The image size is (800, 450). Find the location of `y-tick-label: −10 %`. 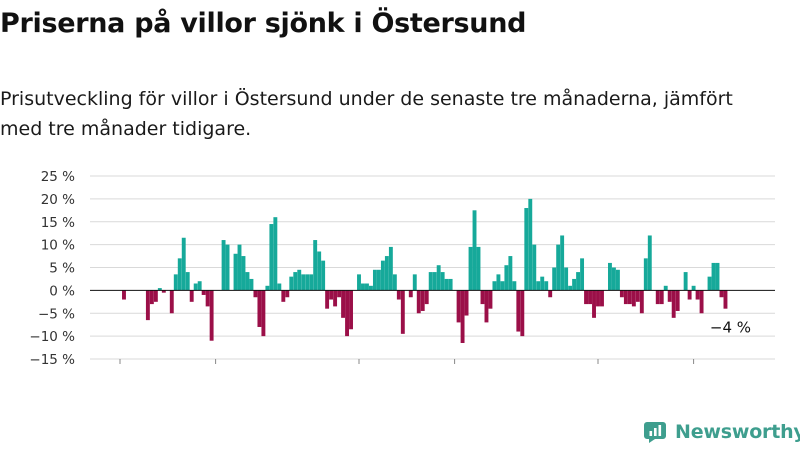

y-tick-label: −10 % is located at coordinates (52, 337).